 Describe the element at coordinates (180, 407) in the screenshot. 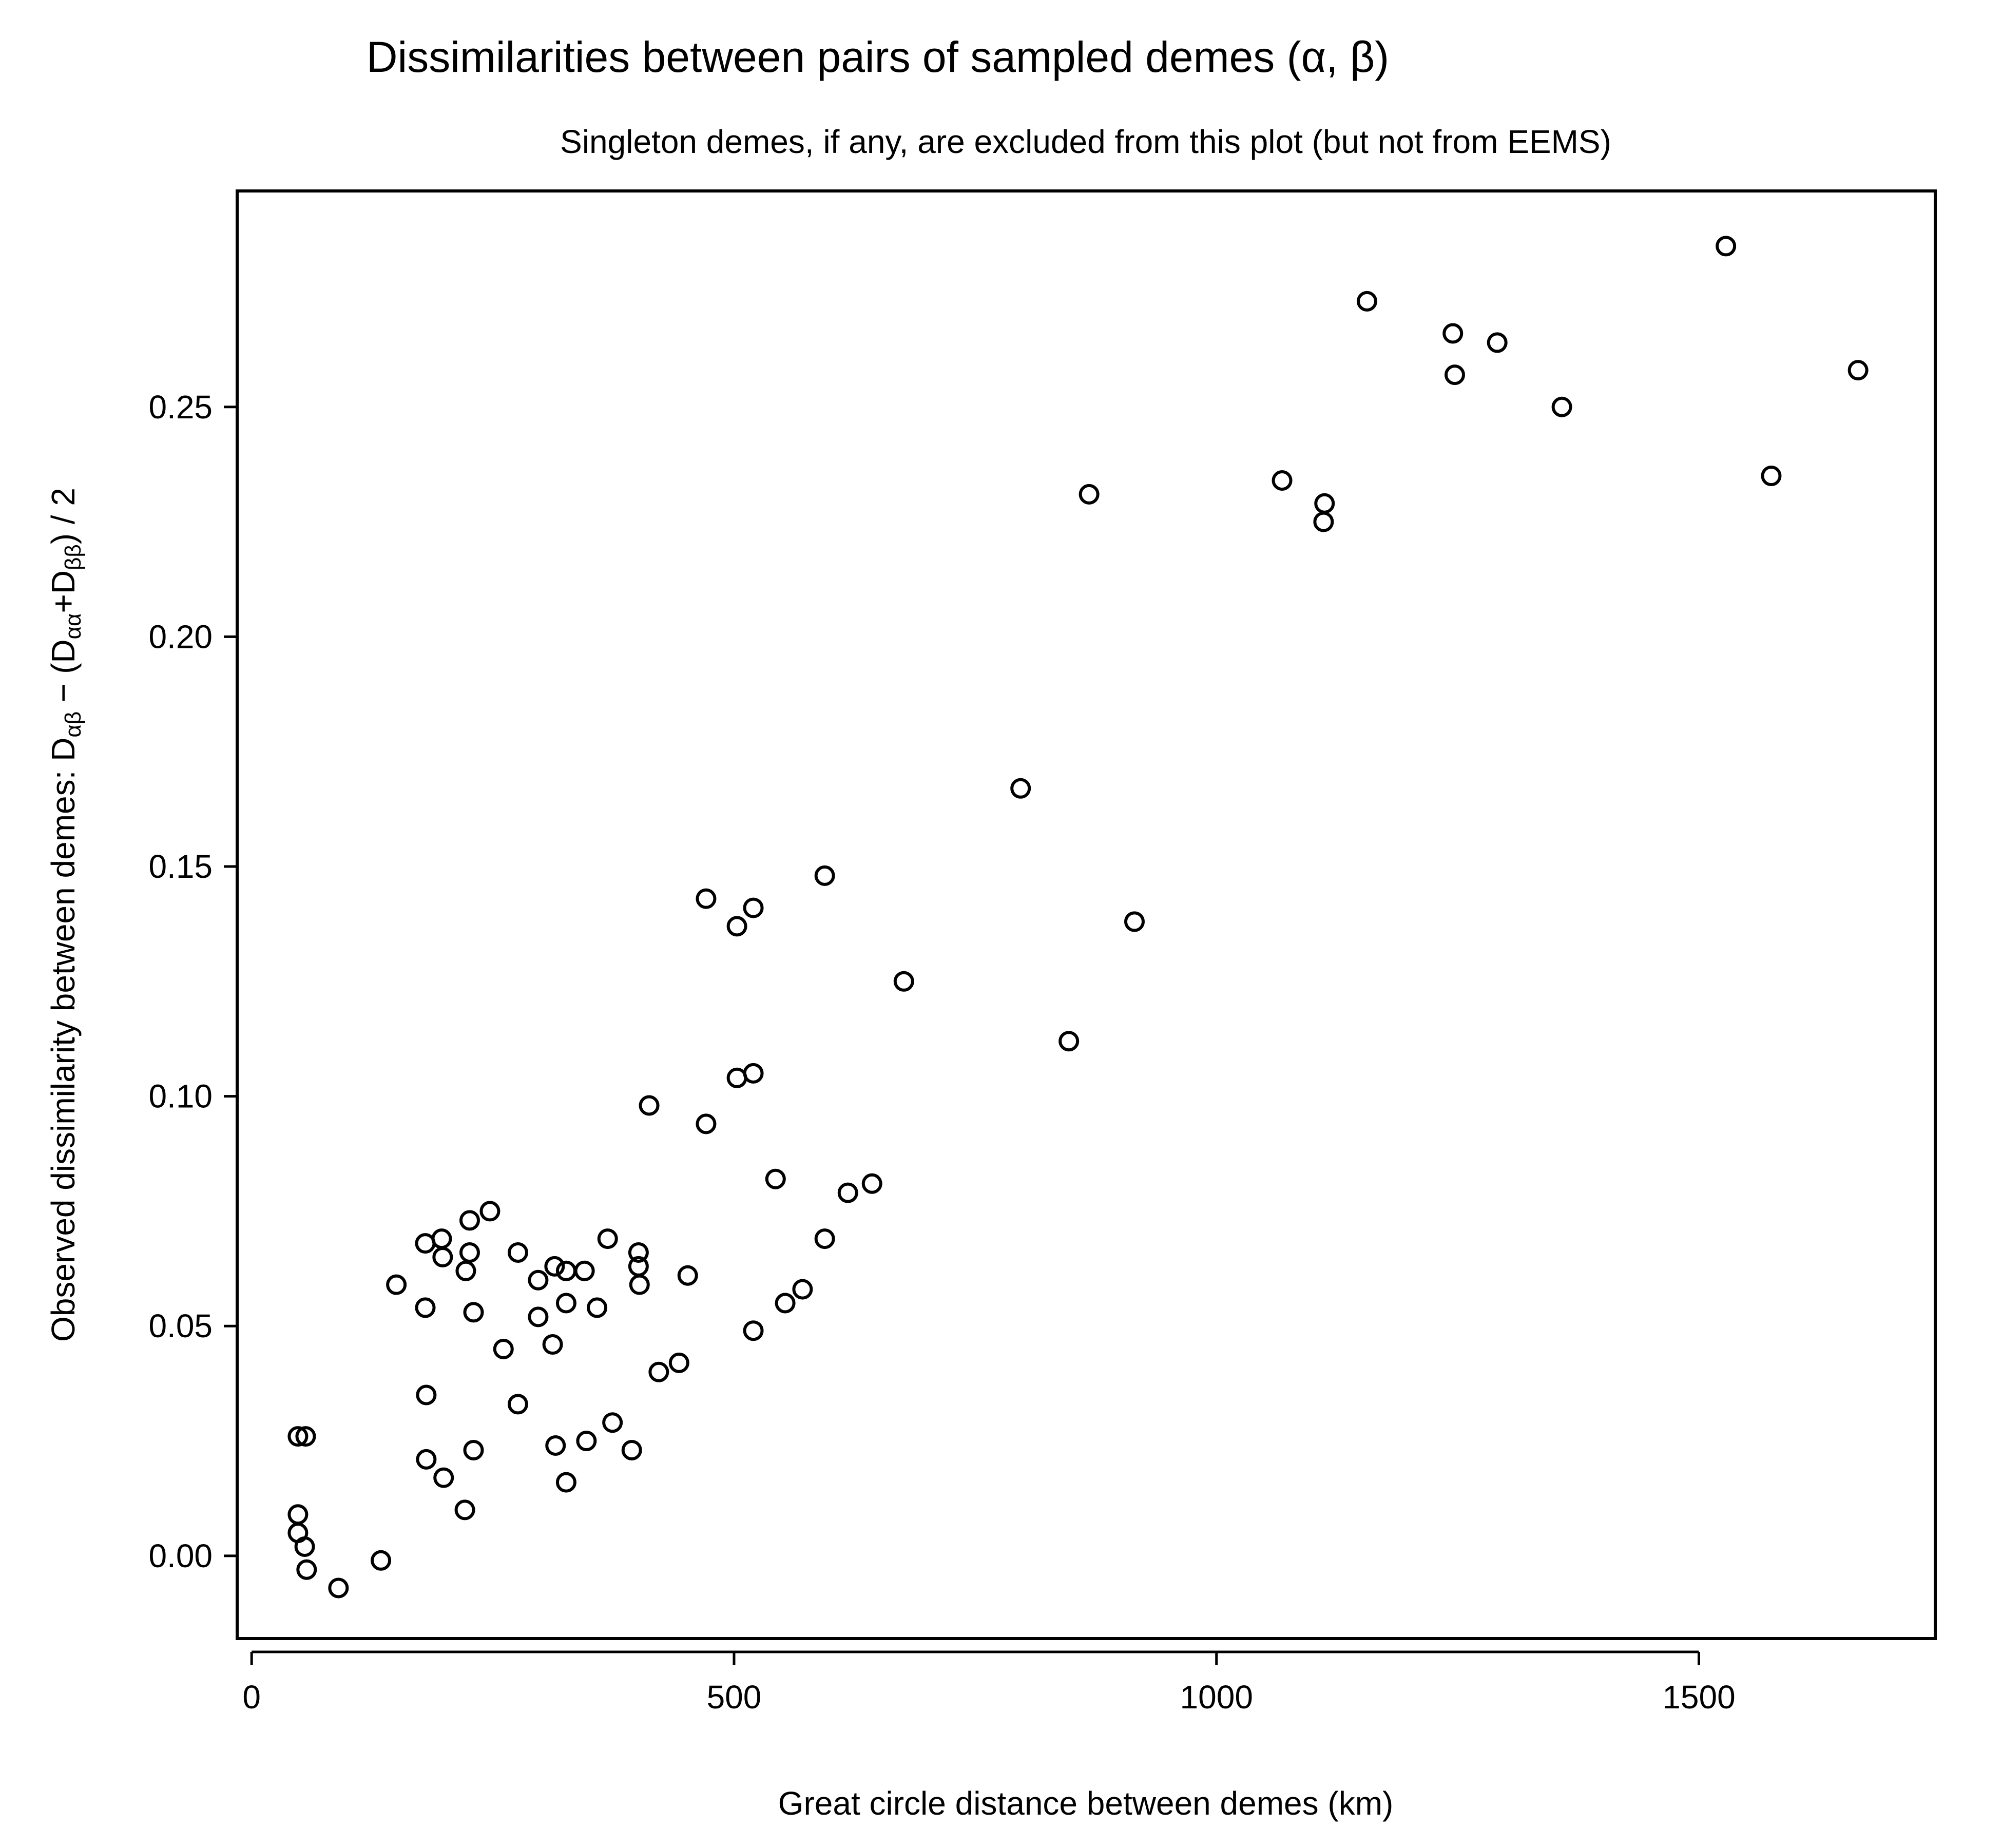

I see `y-tick-label: 0.25` at that location.